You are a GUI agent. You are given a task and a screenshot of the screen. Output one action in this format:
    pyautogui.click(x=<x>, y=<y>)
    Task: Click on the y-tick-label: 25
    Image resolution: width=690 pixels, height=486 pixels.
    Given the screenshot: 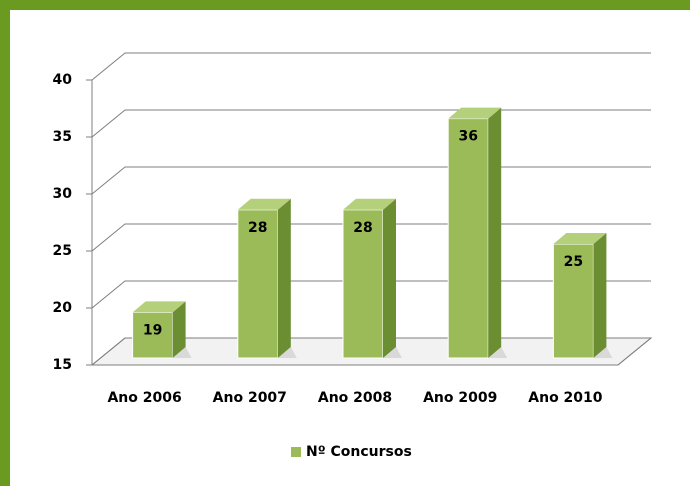 What is the action you would take?
    pyautogui.click(x=62, y=251)
    